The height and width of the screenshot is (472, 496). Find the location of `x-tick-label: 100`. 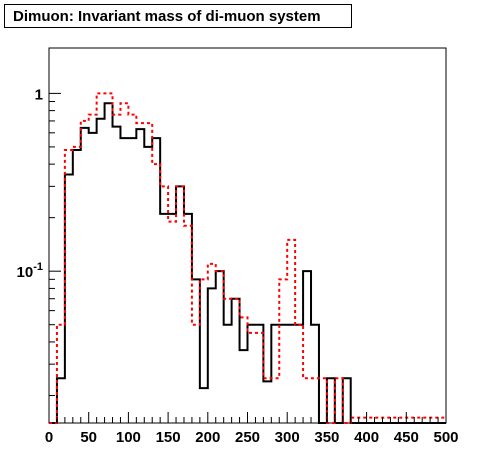

x-tick-label: 100 is located at coordinates (128, 437).